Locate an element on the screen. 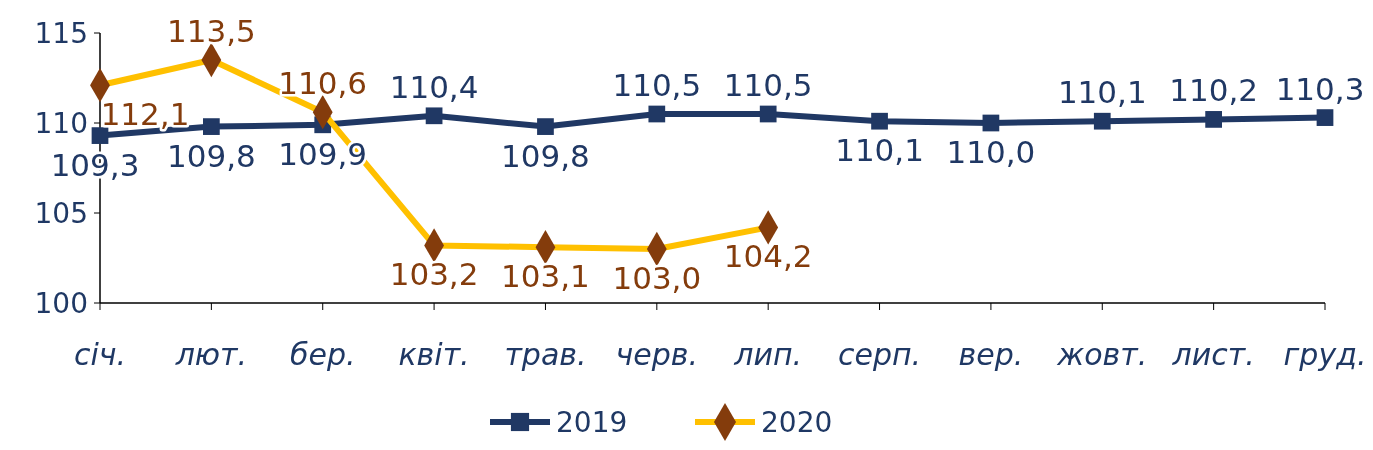  x-tick-label: лист. is located at coordinates (1213, 354).